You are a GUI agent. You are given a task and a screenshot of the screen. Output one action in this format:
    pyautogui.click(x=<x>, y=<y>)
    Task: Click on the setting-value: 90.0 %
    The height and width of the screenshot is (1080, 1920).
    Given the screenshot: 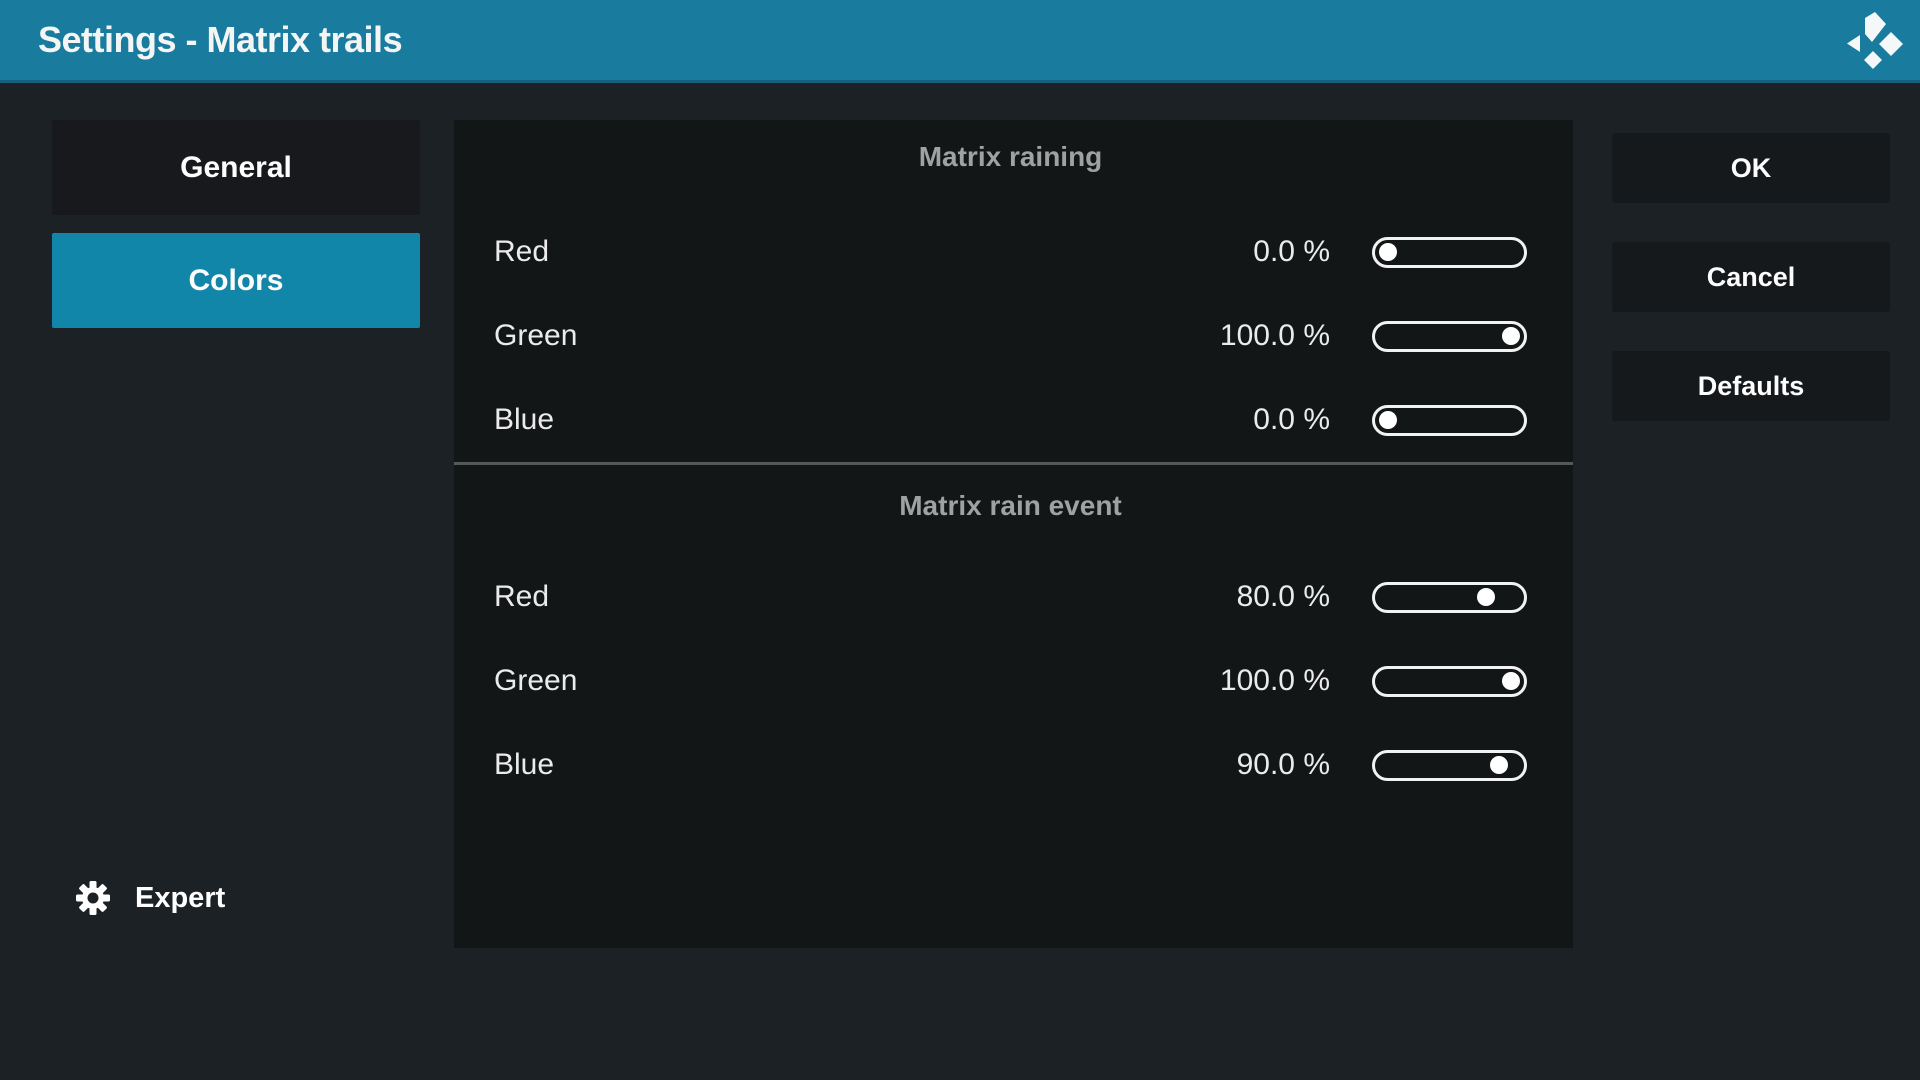 What is the action you would take?
    pyautogui.click(x=1283, y=764)
    